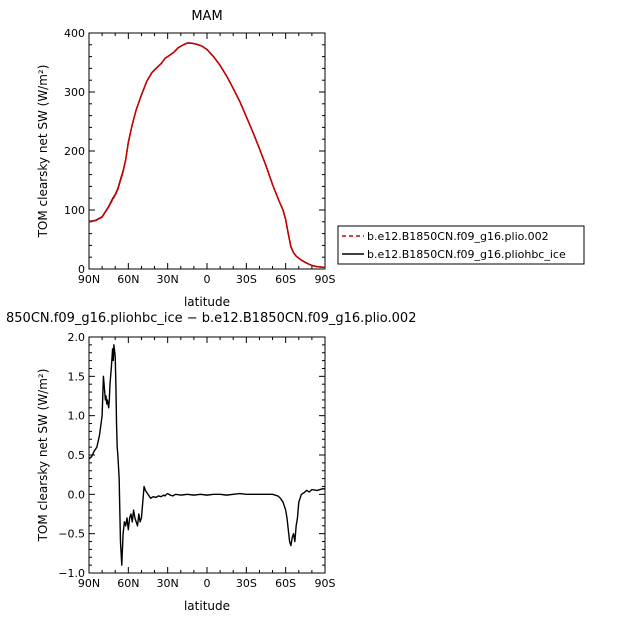  Describe the element at coordinates (128, 279) in the screenshot. I see `top-x-tick-label: 60N` at that location.